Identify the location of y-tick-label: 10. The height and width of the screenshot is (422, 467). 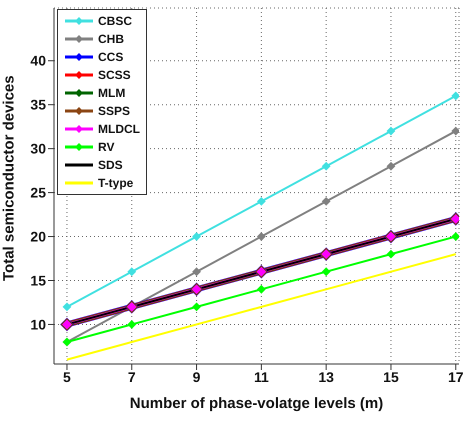
(38, 324).